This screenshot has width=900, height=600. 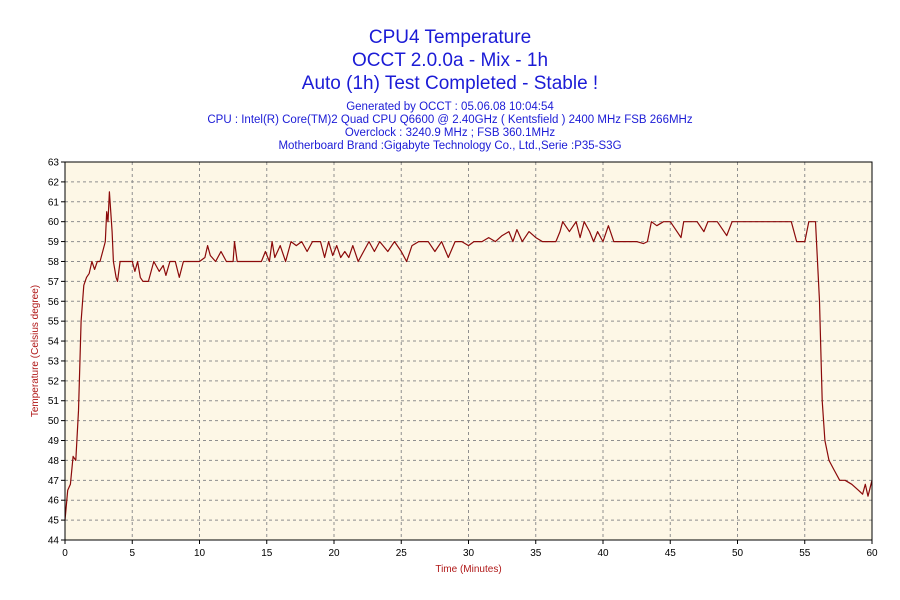 What do you see at coordinates (54, 441) in the screenshot?
I see `y-tick-label: 49` at bounding box center [54, 441].